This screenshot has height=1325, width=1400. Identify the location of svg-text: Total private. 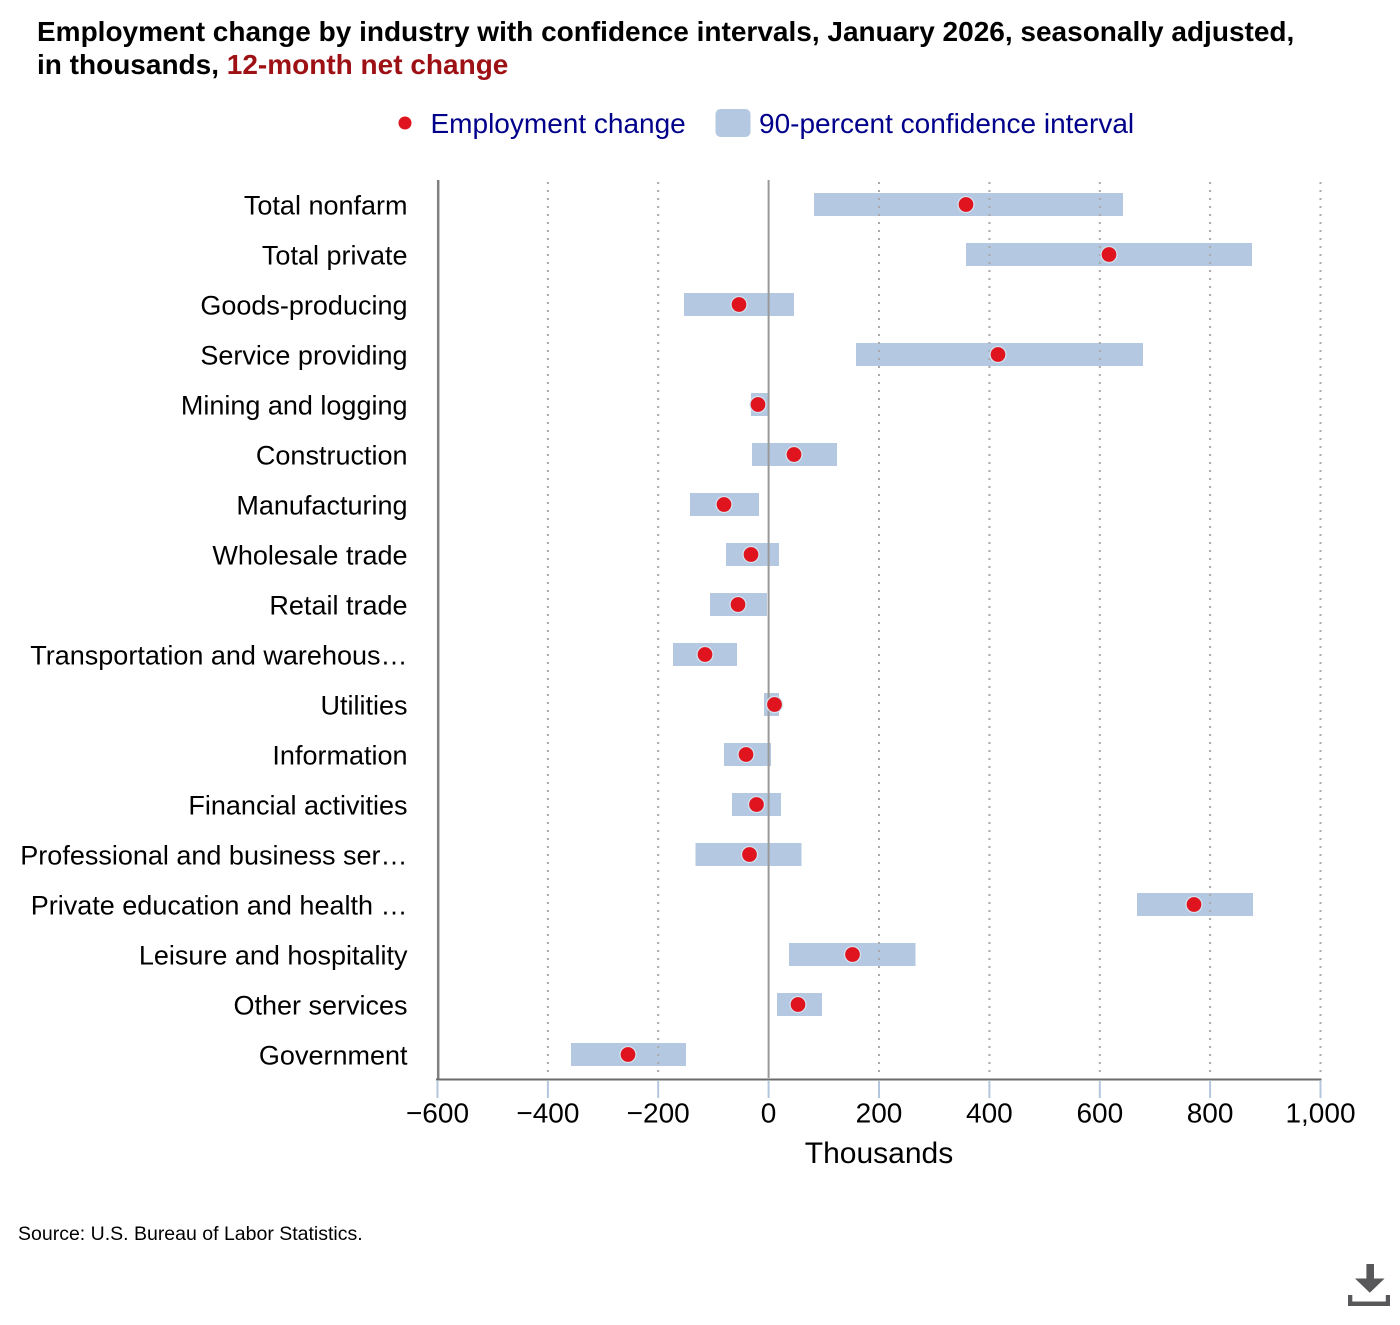
(335, 256).